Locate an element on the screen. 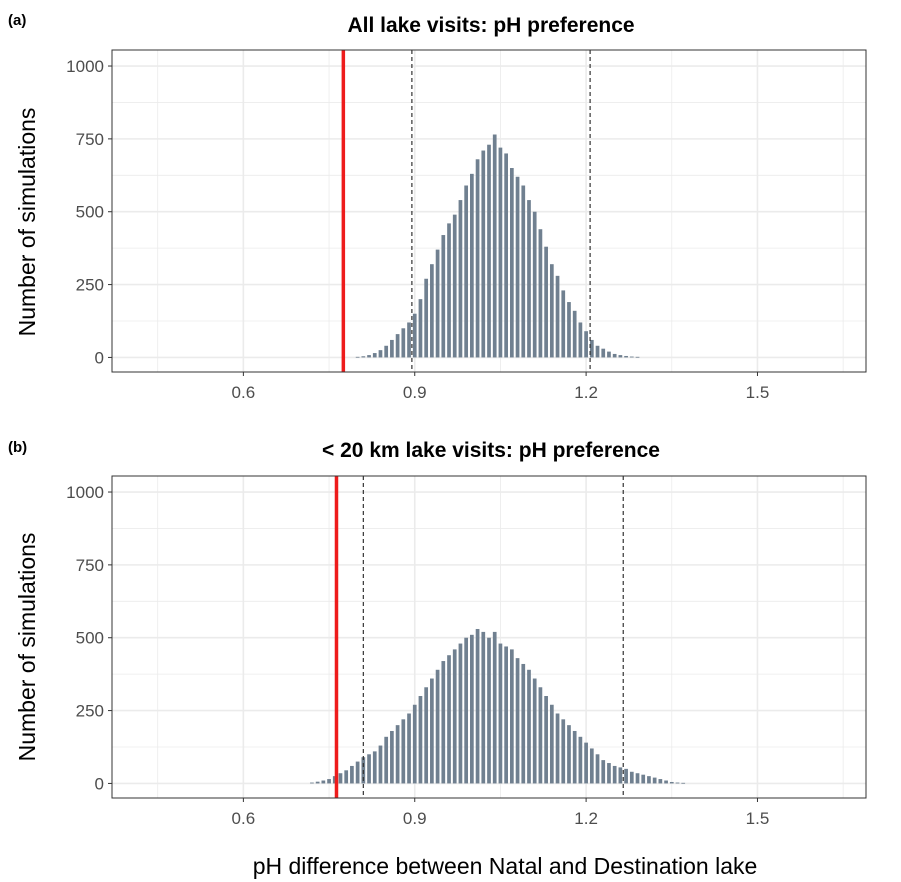 Image resolution: width=901 pixels, height=882 pixels. panel-b-tag: (b) is located at coordinates (17, 447).